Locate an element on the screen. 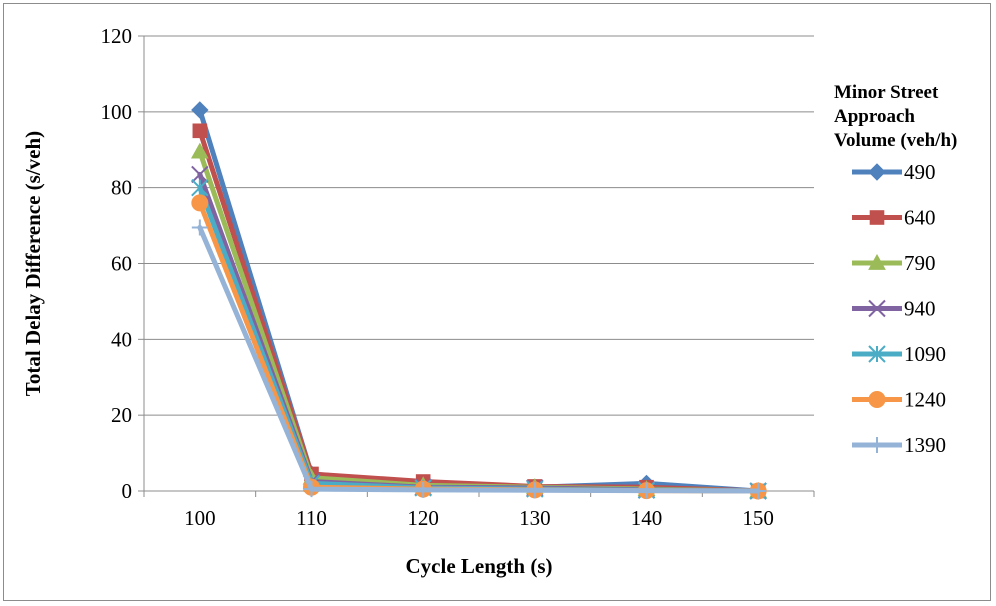 This screenshot has height=606, width=996. legend-label: 1090 is located at coordinates (925, 354).